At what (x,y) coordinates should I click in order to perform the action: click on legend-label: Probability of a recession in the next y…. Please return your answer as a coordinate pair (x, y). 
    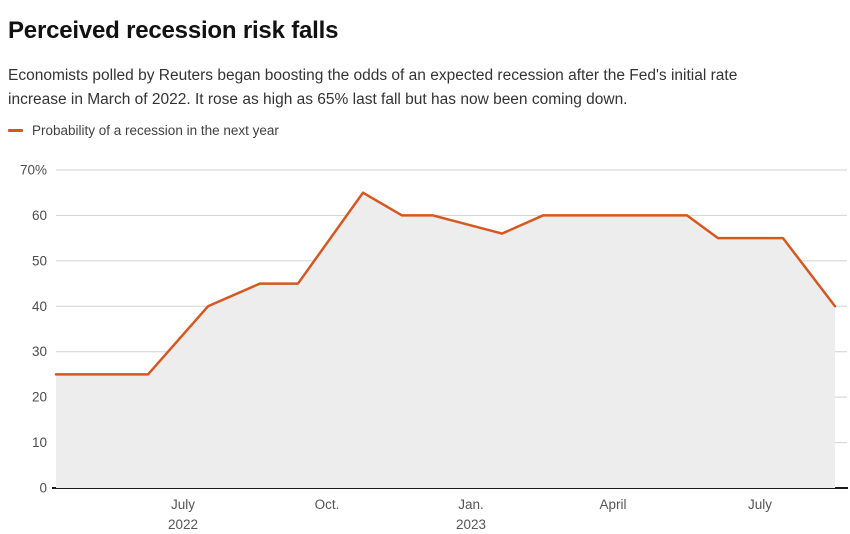
    Looking at the image, I should click on (155, 130).